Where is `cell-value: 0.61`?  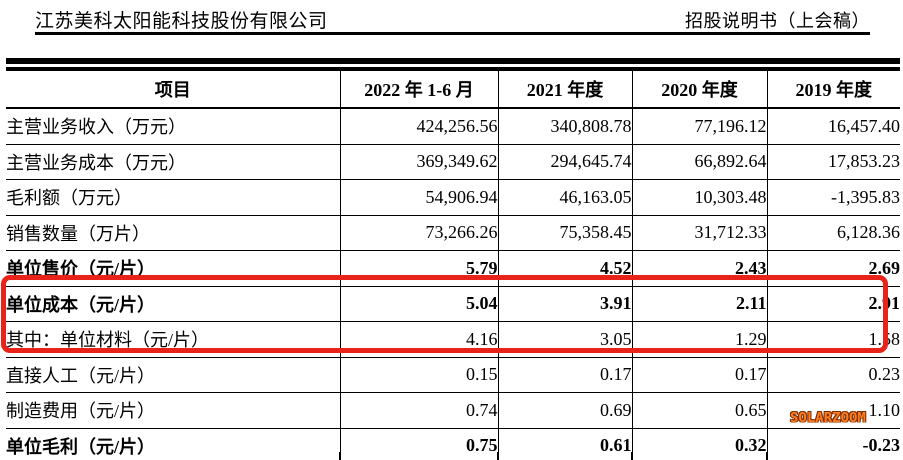 cell-value: 0.61 is located at coordinates (564, 444).